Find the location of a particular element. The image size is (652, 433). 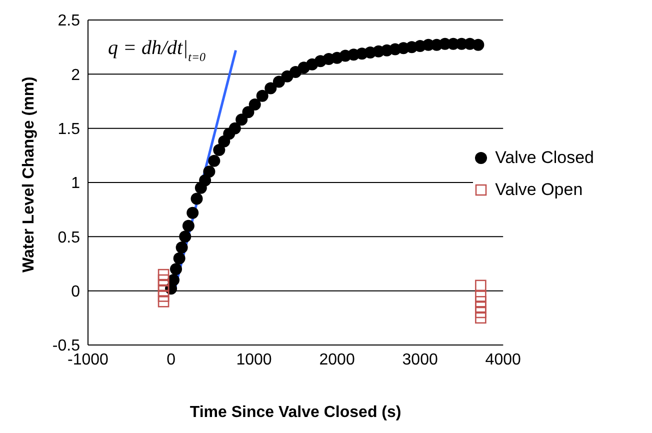

y-axis-title: Water Level Change (mm) is located at coordinates (29, 174).